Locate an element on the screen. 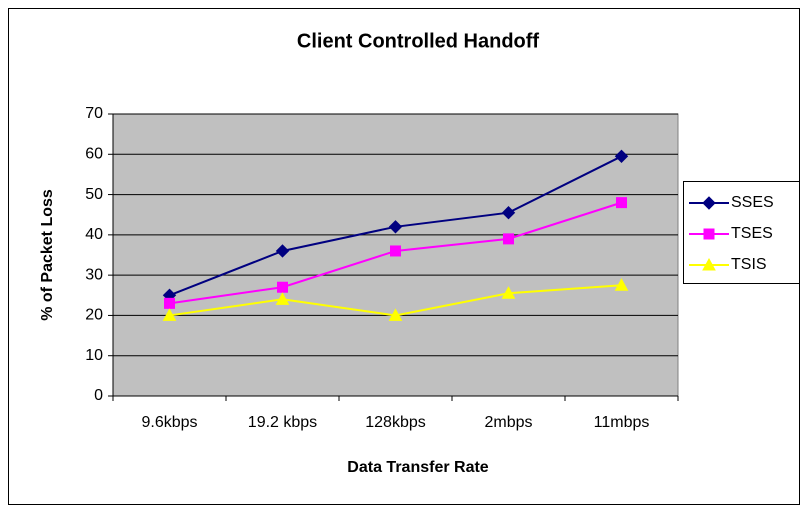  x-tick-label: 9.6kbps is located at coordinates (169, 422).